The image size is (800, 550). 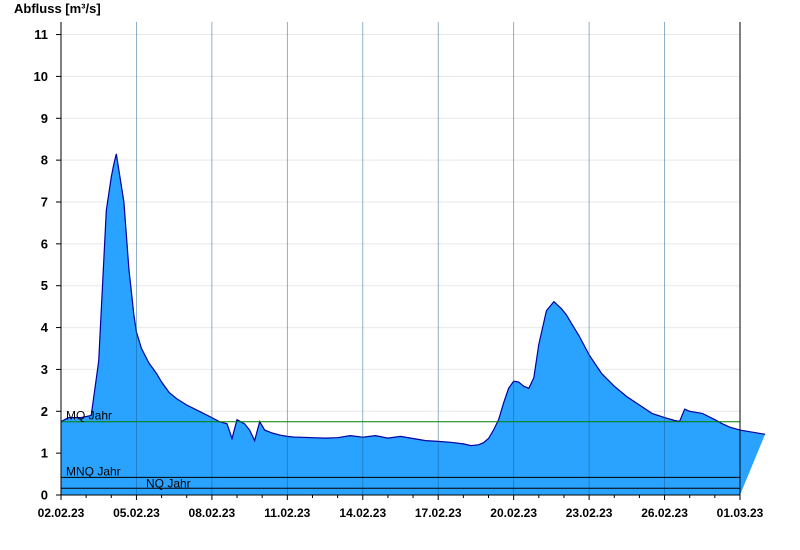 I want to click on x-tick-label: 14.02.23, so click(x=362, y=513).